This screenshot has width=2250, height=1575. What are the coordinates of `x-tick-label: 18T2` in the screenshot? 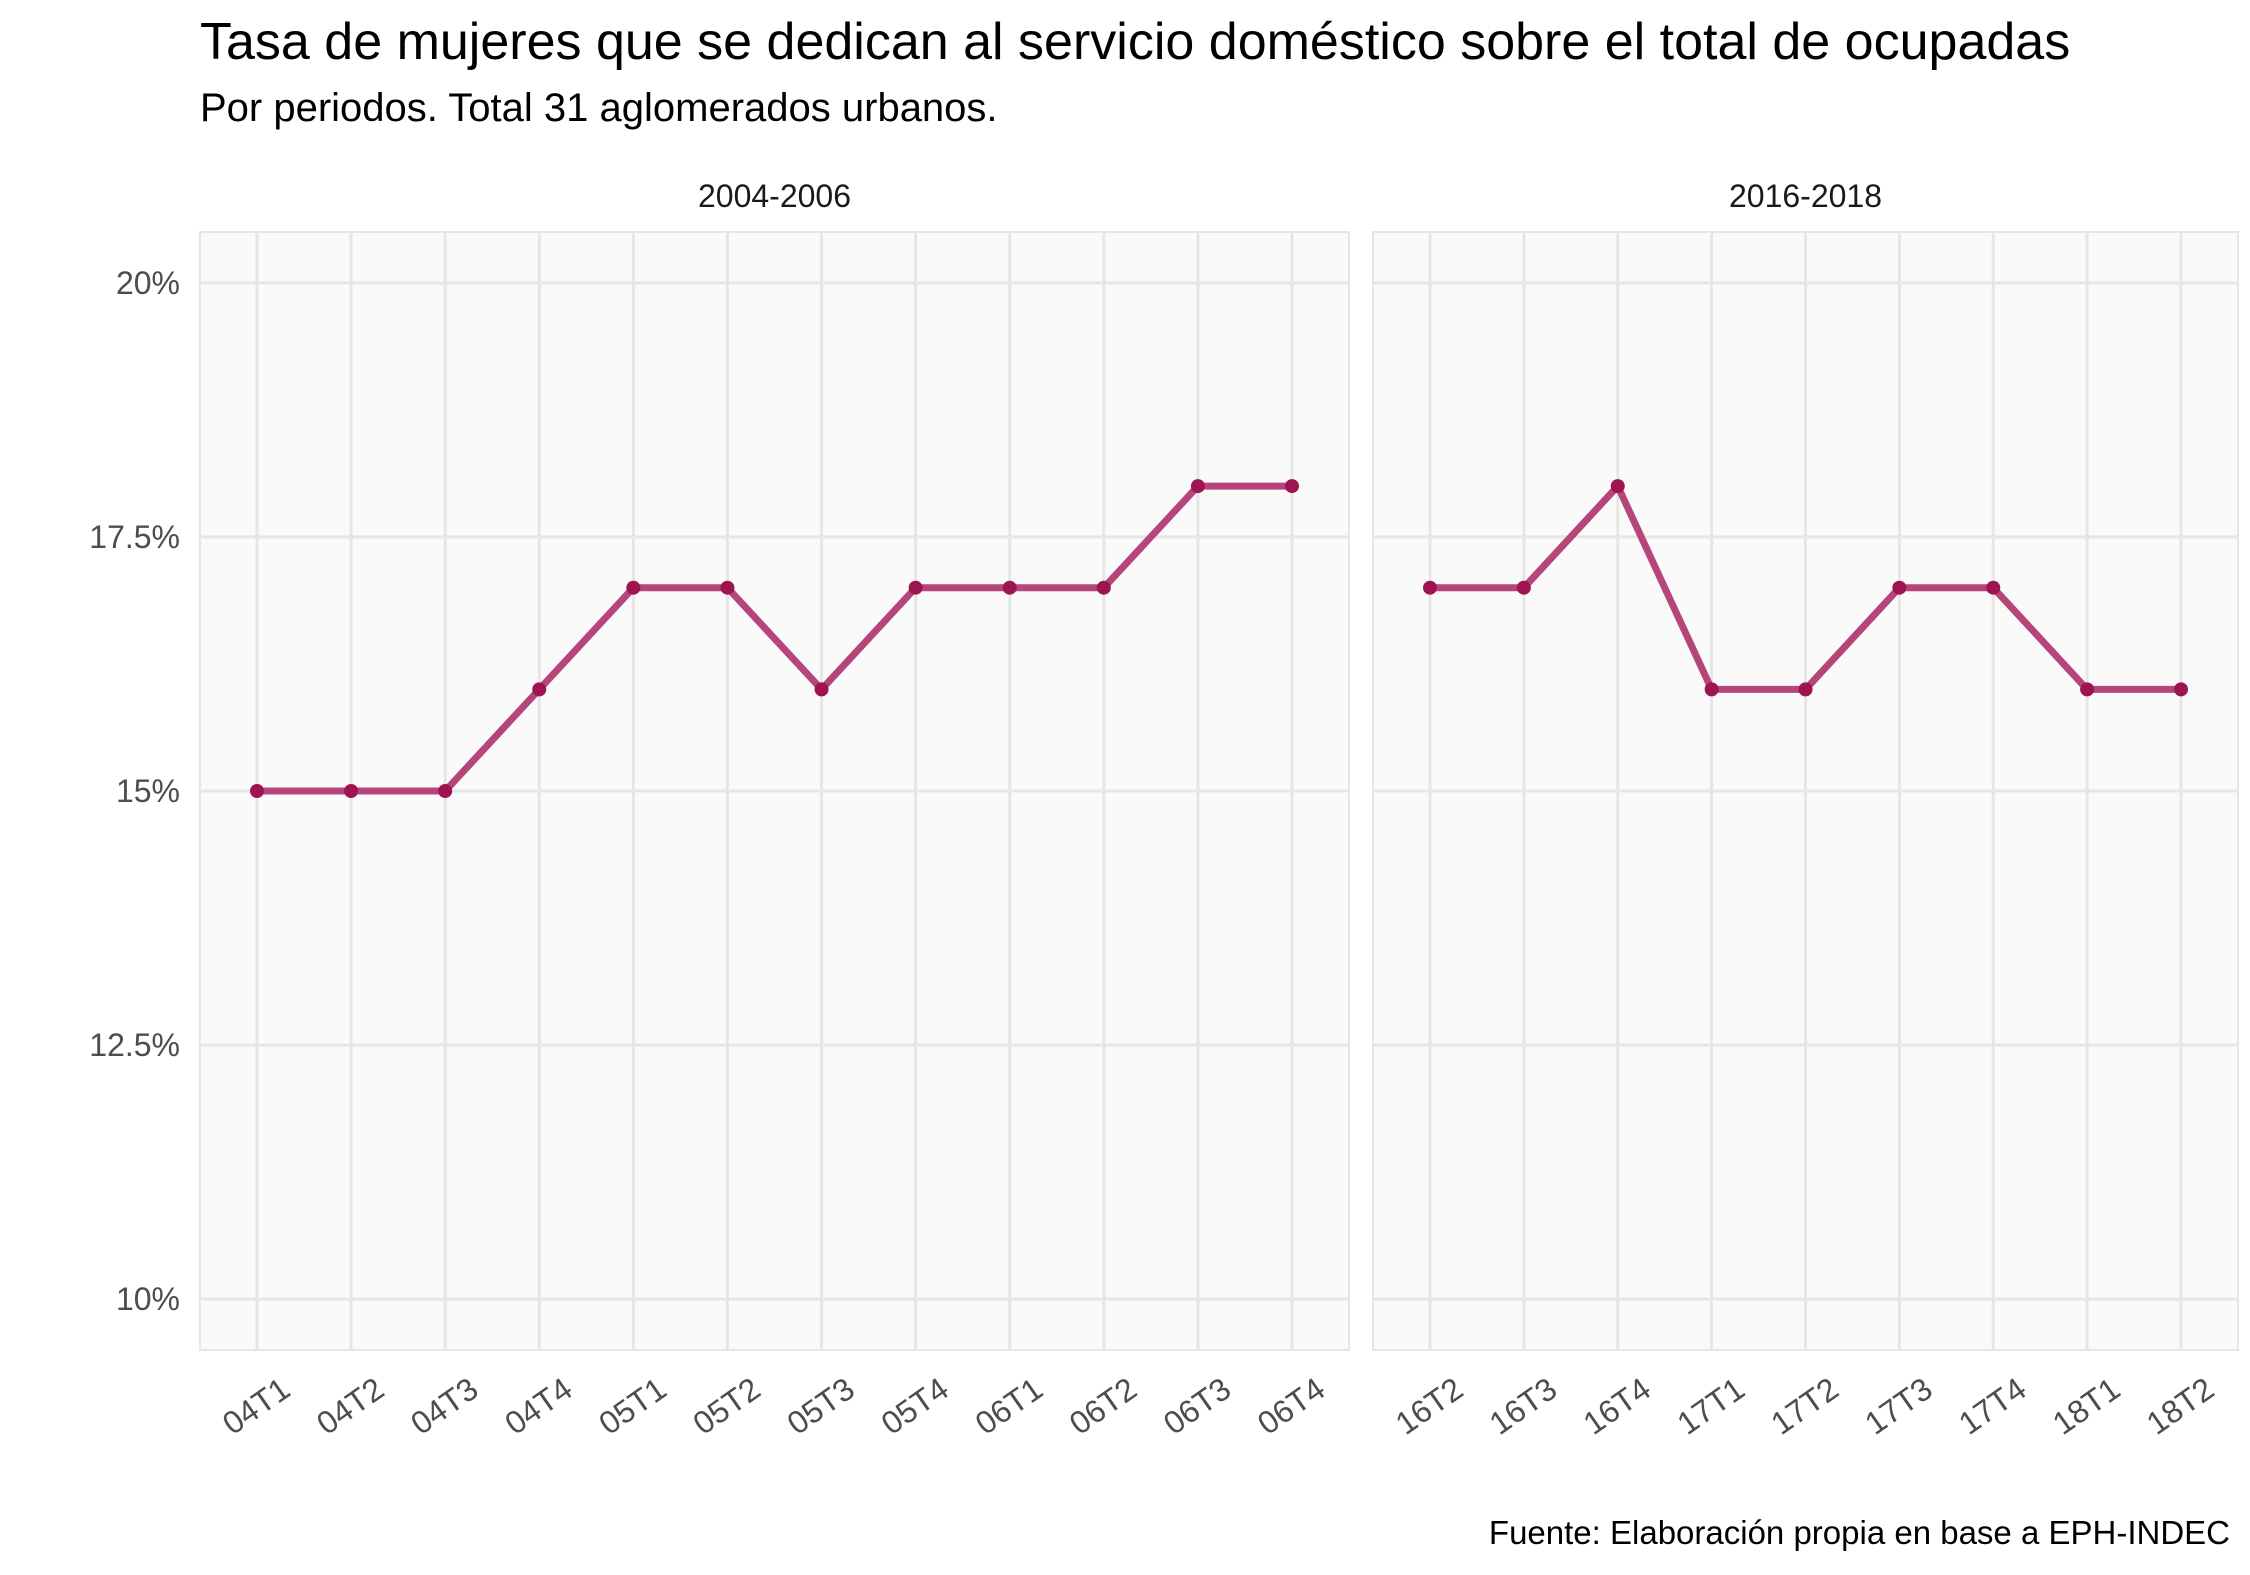 It's located at (2180, 1405).